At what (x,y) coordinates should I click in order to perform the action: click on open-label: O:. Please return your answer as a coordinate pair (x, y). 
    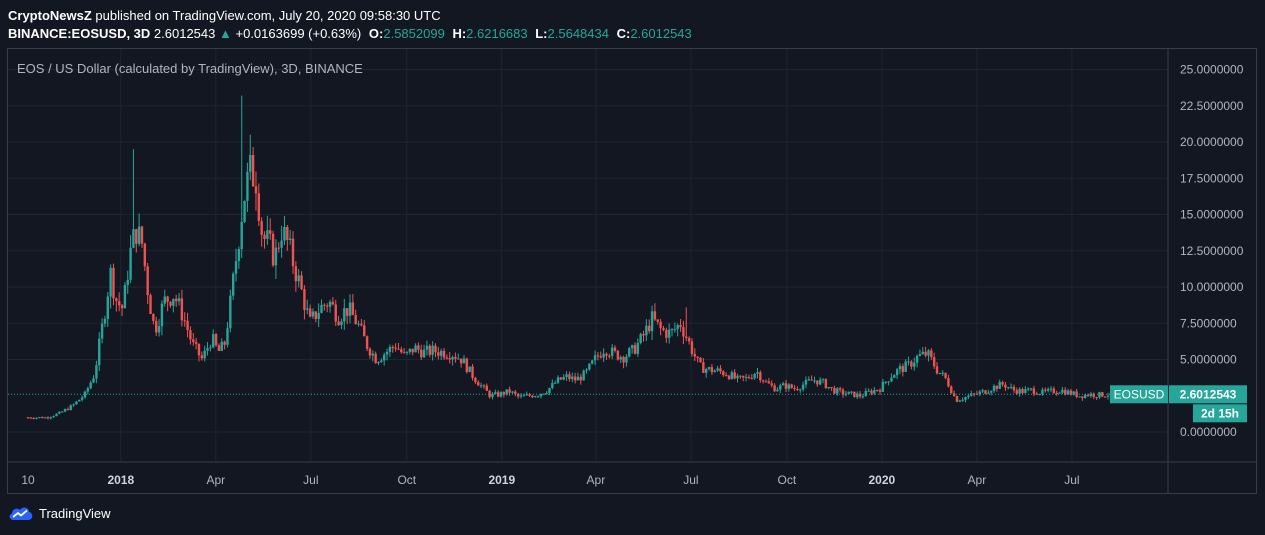
    Looking at the image, I should click on (376, 33).